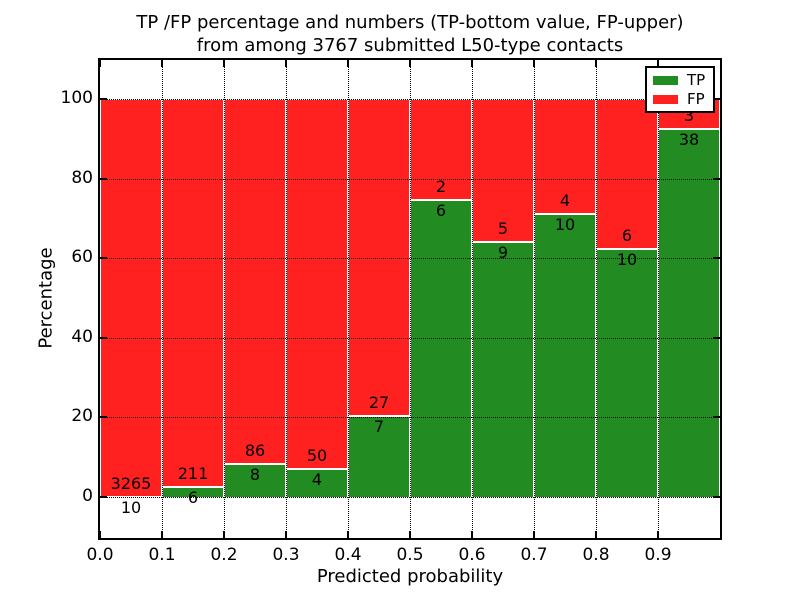  Describe the element at coordinates (665, 99) in the screenshot. I see `fp-legend-swatch` at that location.